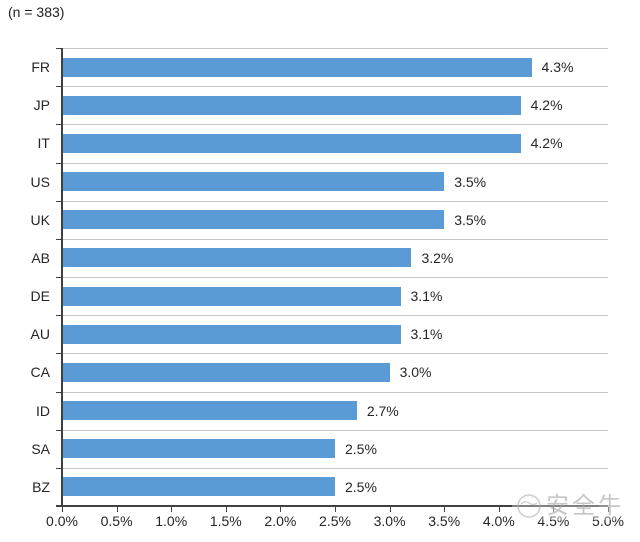  I want to click on category-label: JP, so click(41, 105).